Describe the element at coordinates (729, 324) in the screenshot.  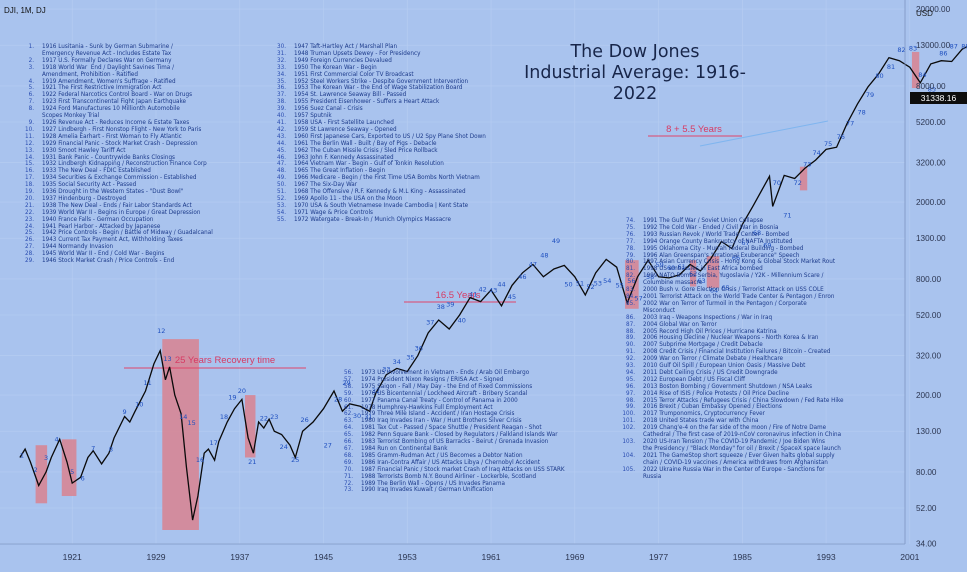
I see `event-item: 87. 2004 Global War on Terror` at that location.